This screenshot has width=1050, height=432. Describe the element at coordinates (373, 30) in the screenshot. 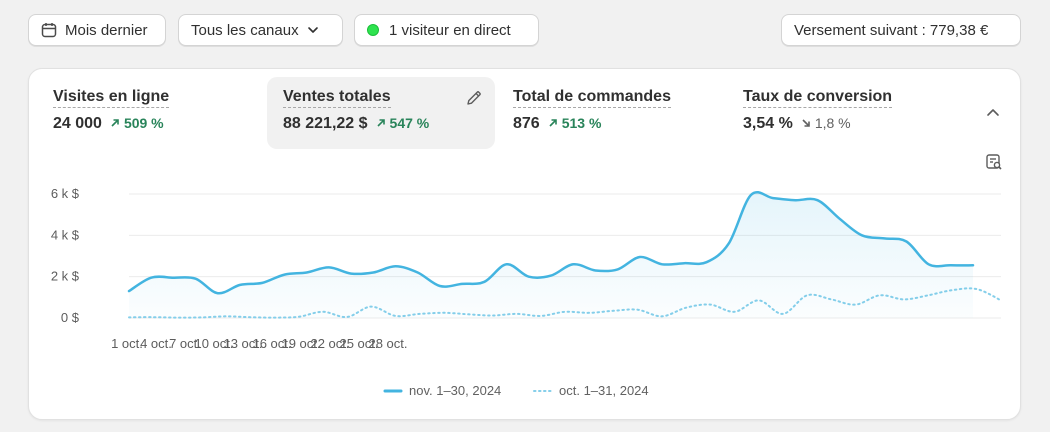

I see `live-status-dot` at that location.